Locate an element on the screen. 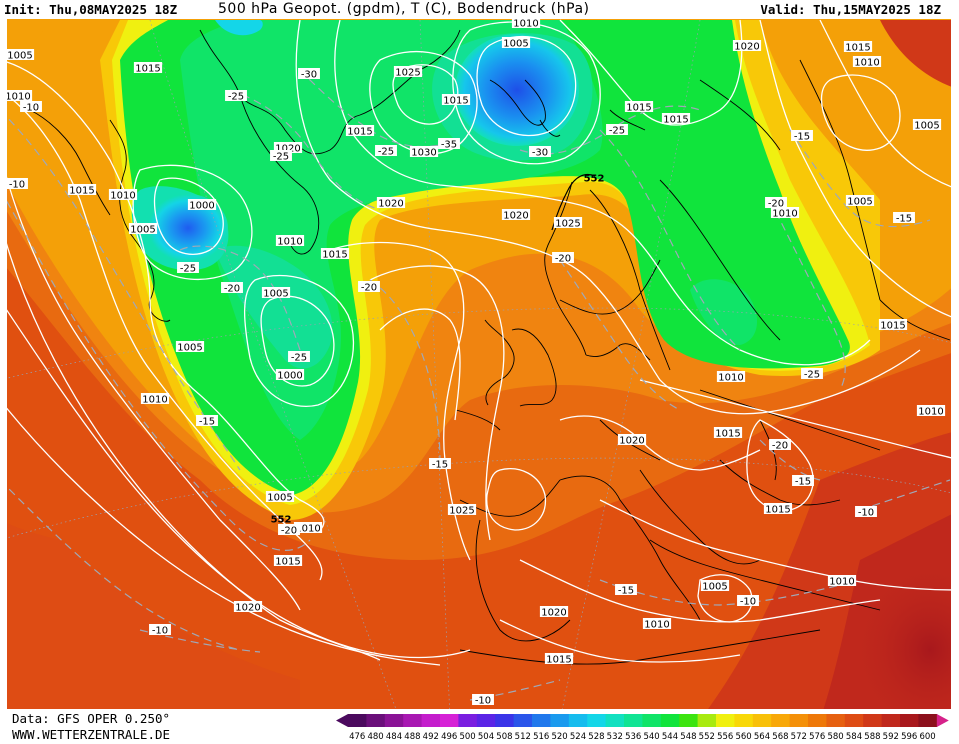  legend-tick-label: 564 is located at coordinates (762, 736).